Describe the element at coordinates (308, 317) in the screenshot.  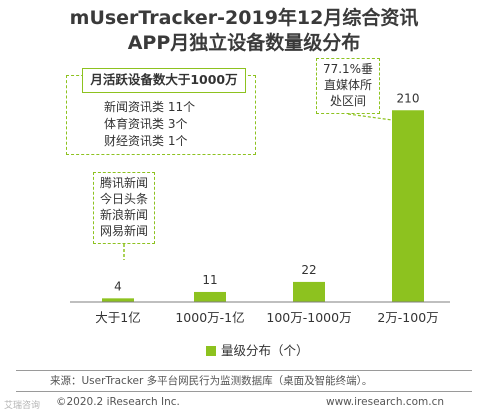
I see `x-tick-label: 100万-1000万` at that location.